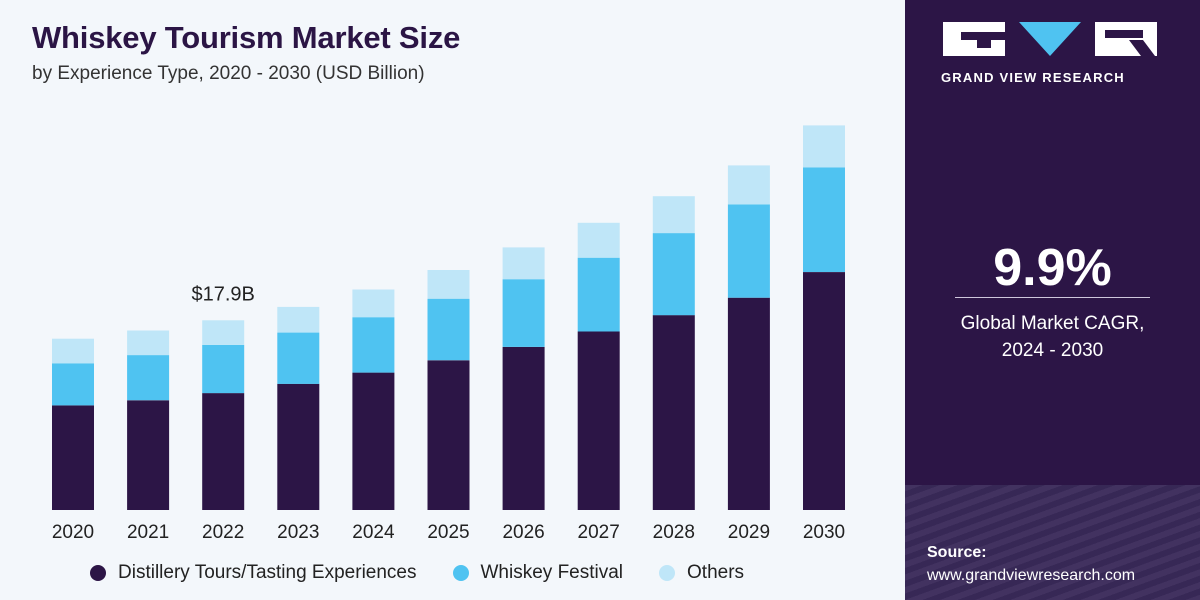  Describe the element at coordinates (824, 391) in the screenshot. I see `bar-segment-2030-s0` at that location.